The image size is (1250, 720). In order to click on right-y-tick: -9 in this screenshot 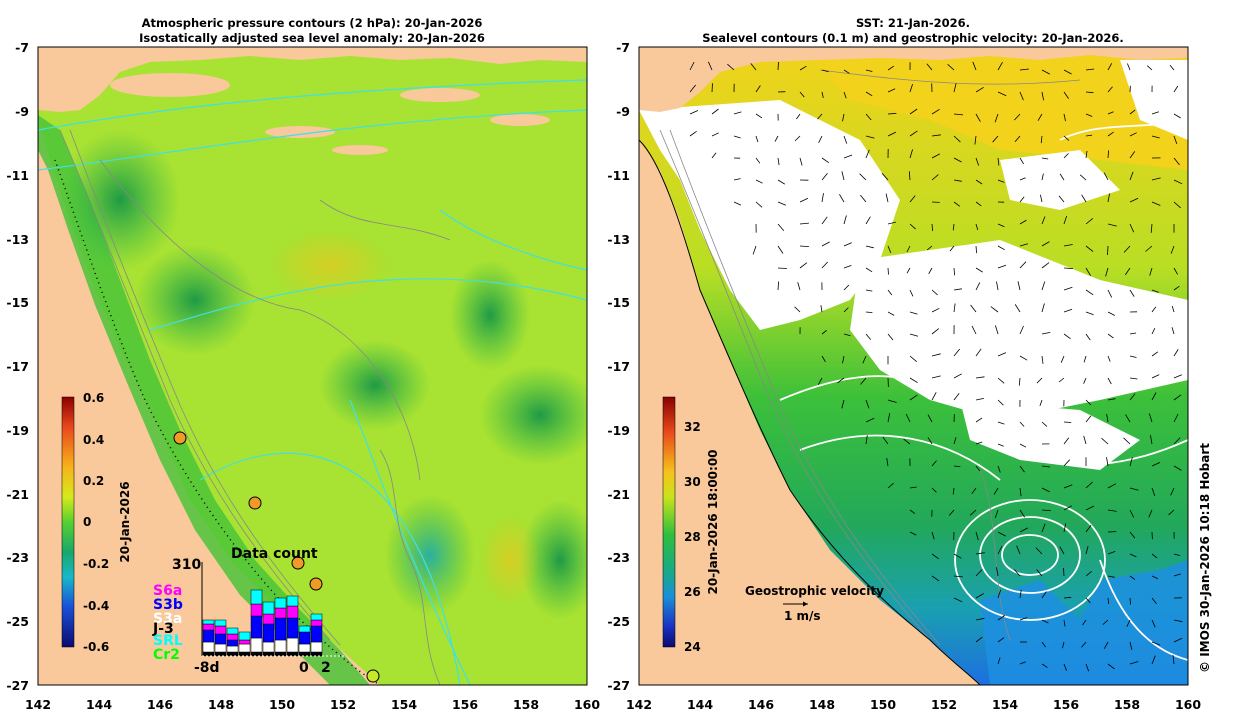, I will do `click(623, 111)`.